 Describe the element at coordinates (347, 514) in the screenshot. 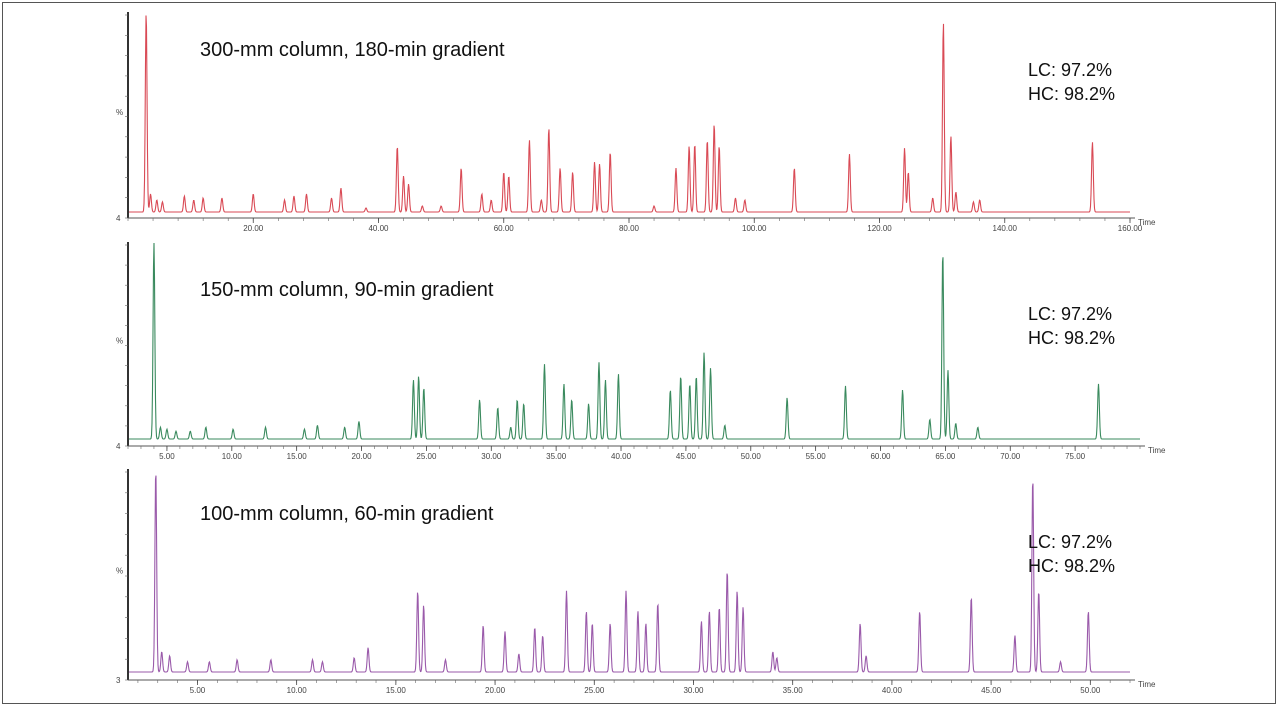

I see `panel-title: 100-mm column, 60-min gradient` at that location.